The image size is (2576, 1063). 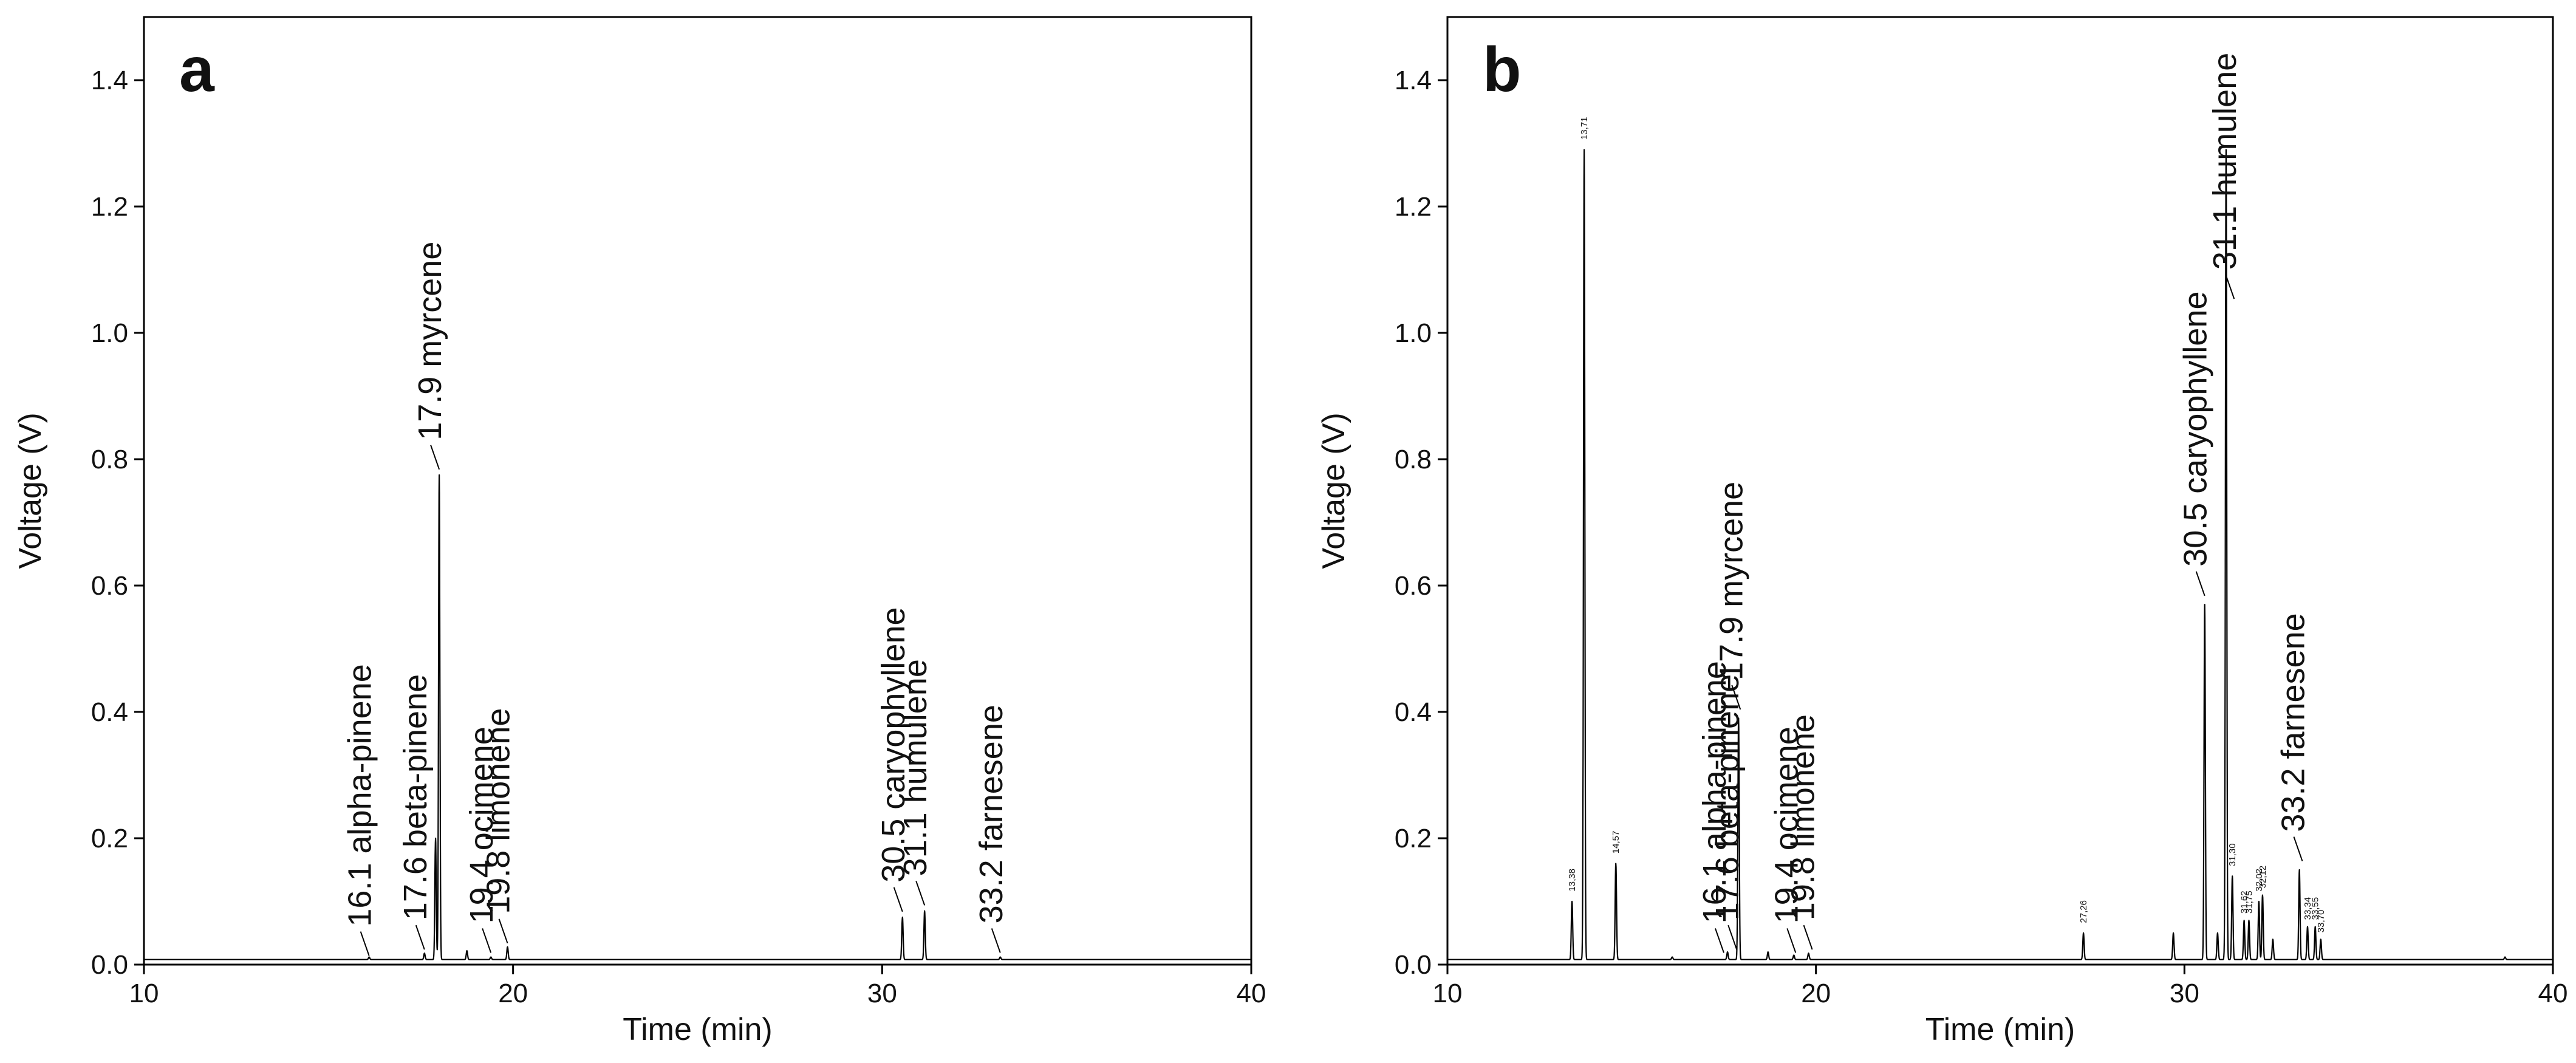 What do you see at coordinates (1502, 70) in the screenshot?
I see `panel-letter: b` at bounding box center [1502, 70].